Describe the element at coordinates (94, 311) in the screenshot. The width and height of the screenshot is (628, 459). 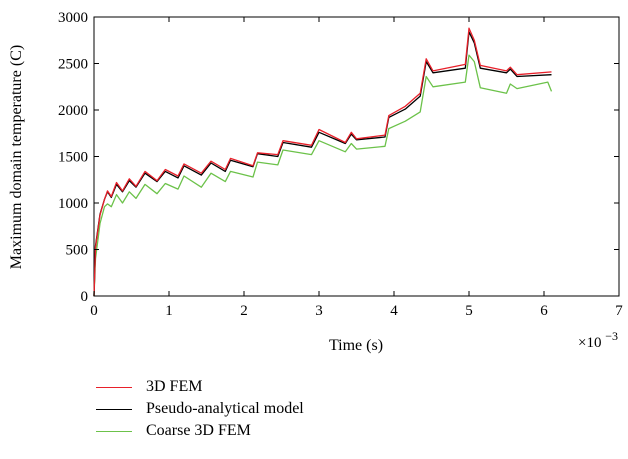
I see `x-tick-label: 0` at that location.